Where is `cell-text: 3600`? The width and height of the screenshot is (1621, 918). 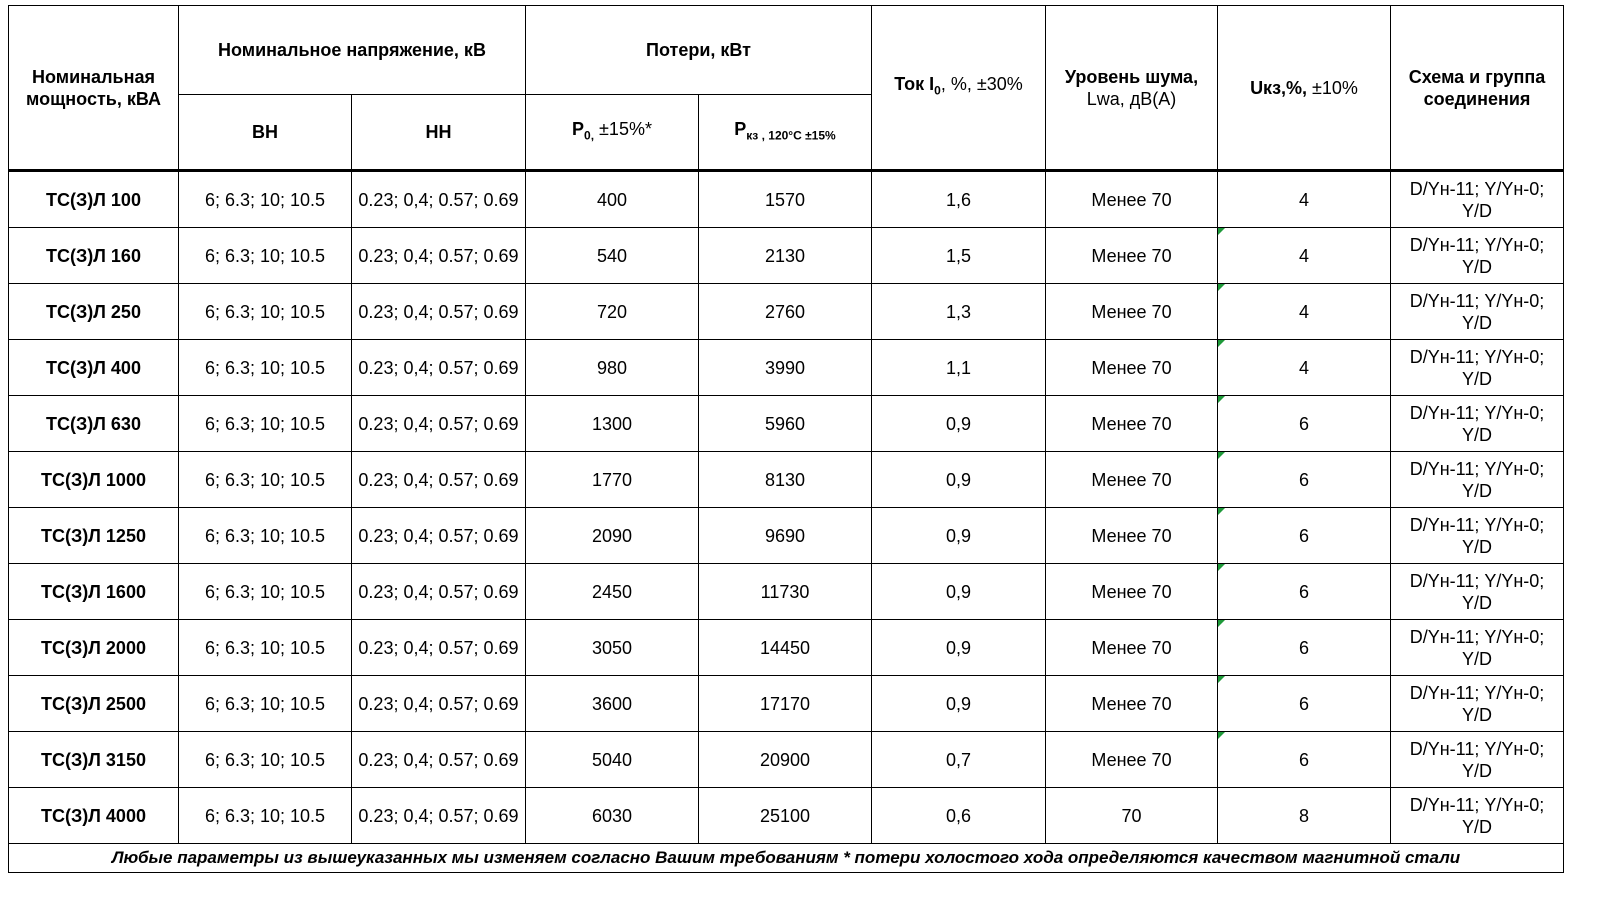
cell-text: 3600 is located at coordinates (612, 703).